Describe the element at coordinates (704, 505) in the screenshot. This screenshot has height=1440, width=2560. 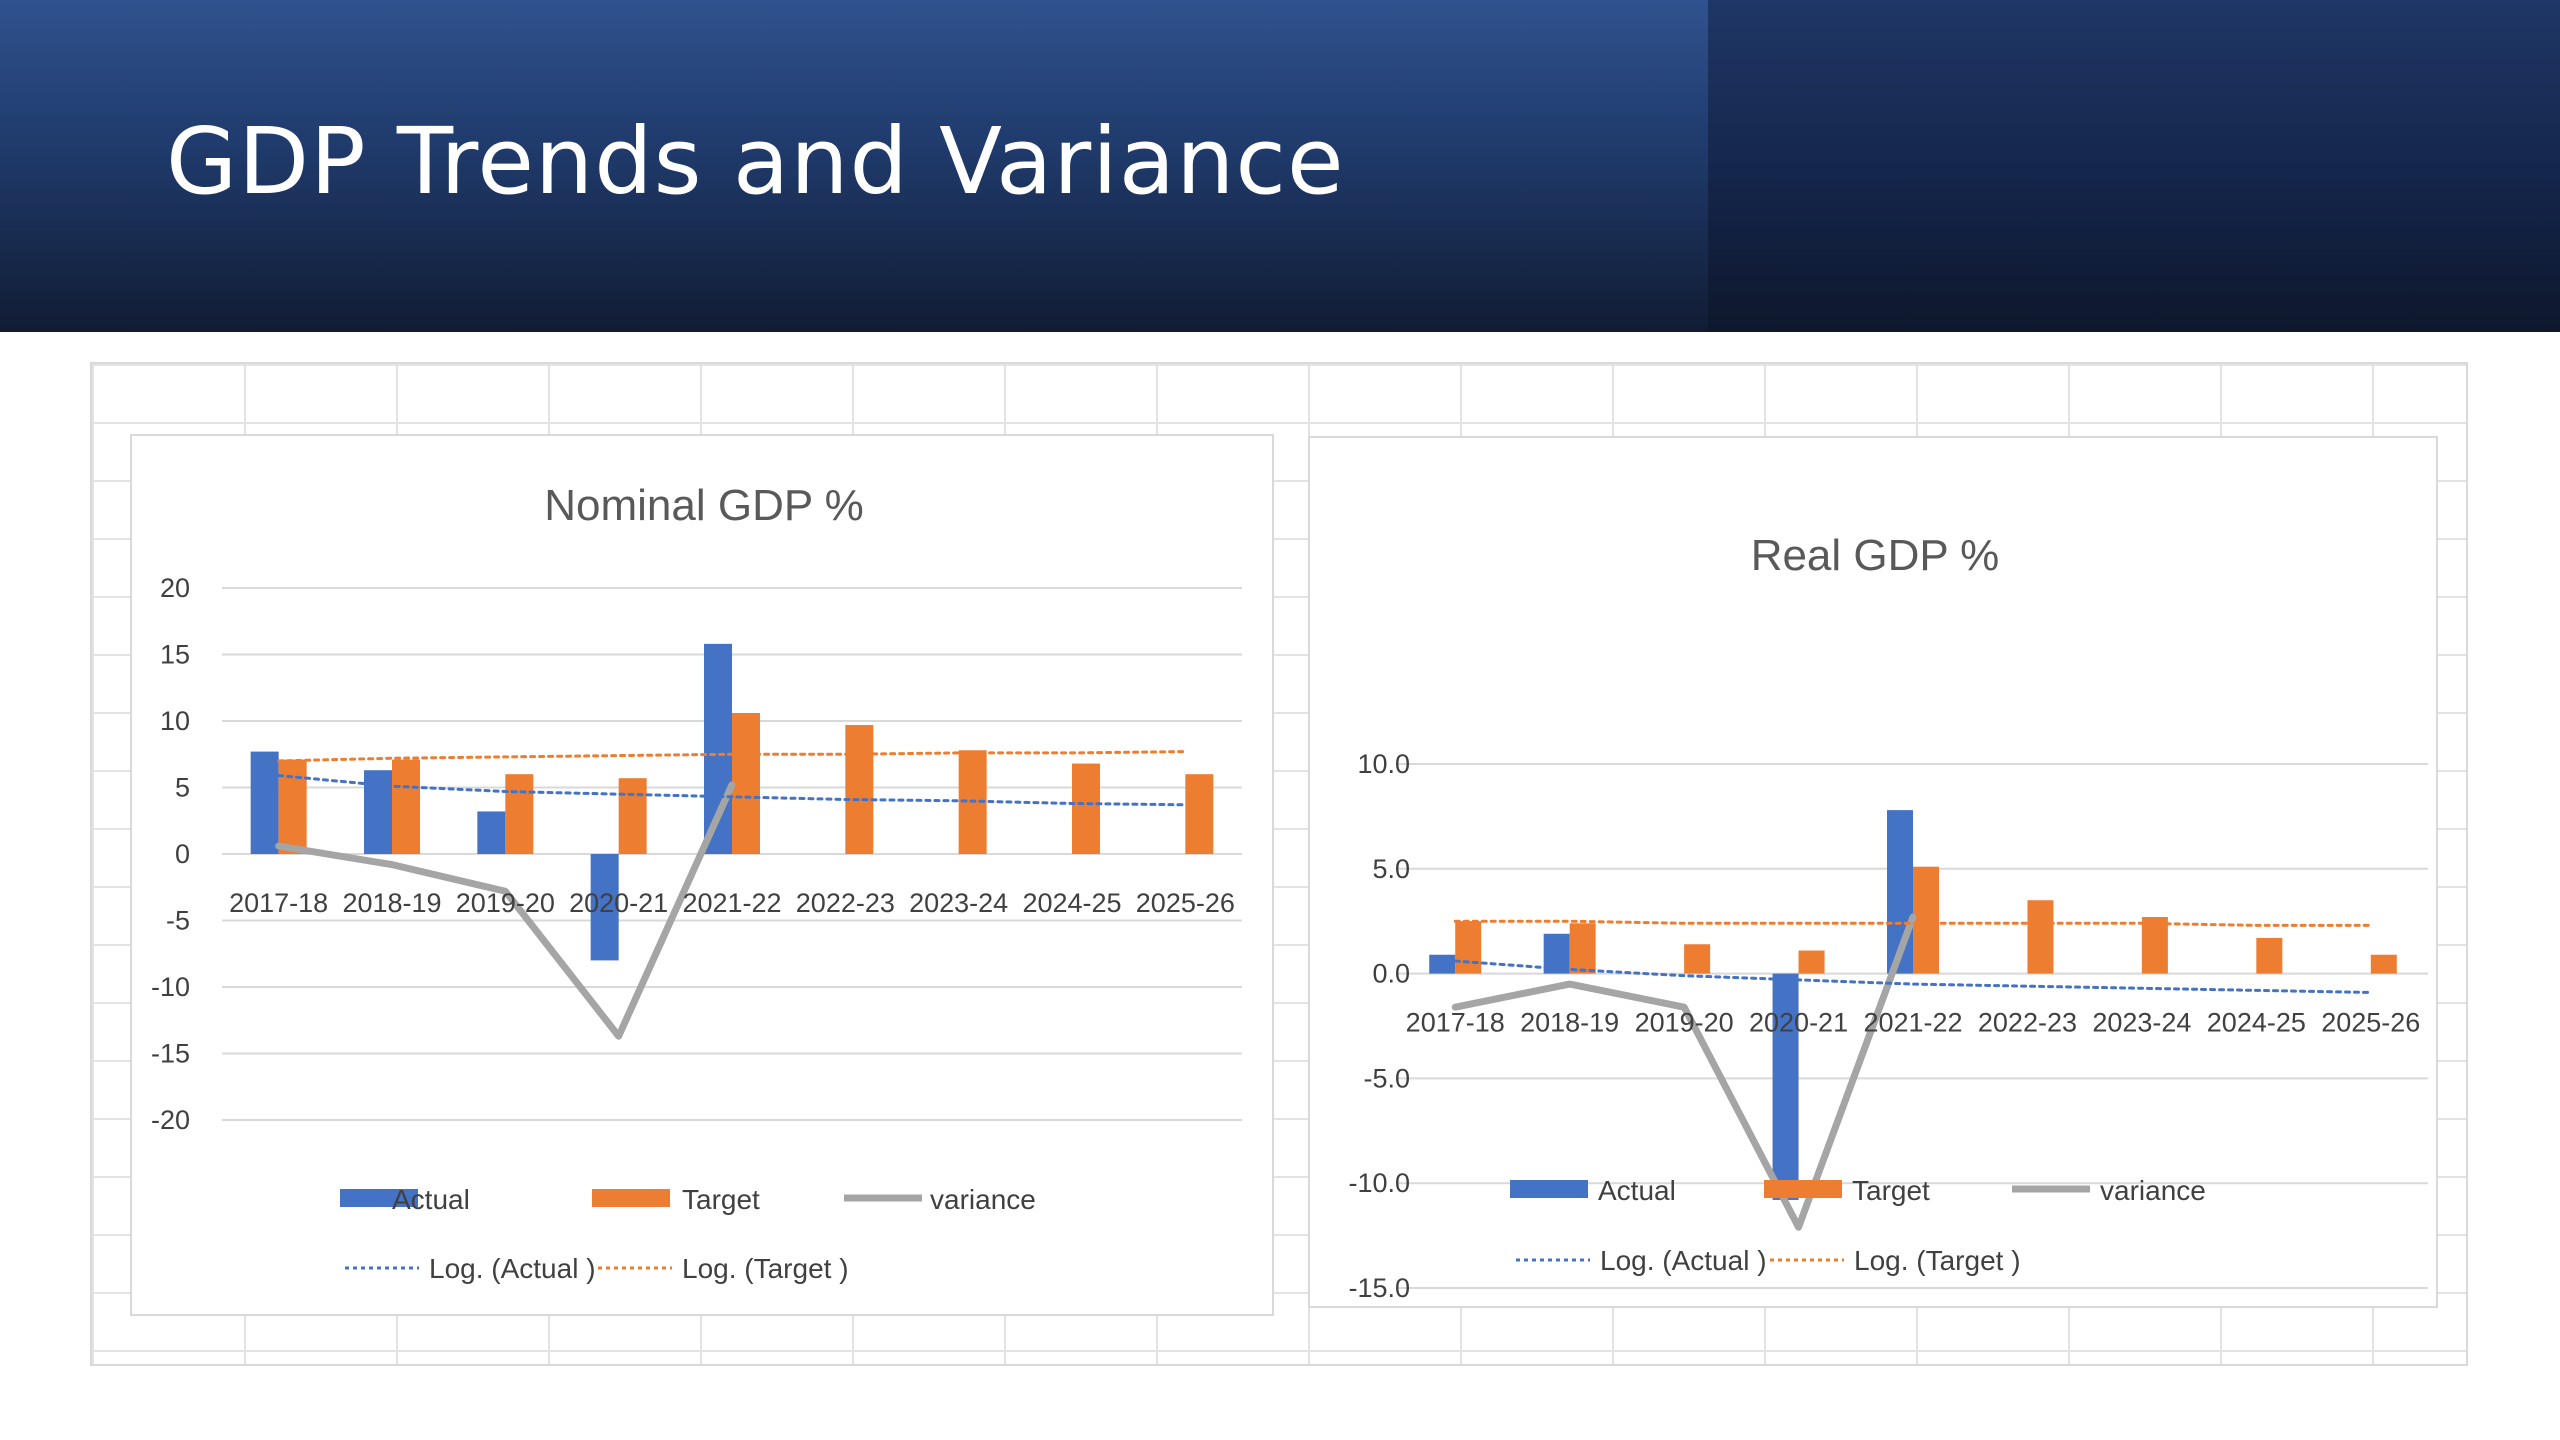
I see `chart-title: Nominal GDP %` at that location.